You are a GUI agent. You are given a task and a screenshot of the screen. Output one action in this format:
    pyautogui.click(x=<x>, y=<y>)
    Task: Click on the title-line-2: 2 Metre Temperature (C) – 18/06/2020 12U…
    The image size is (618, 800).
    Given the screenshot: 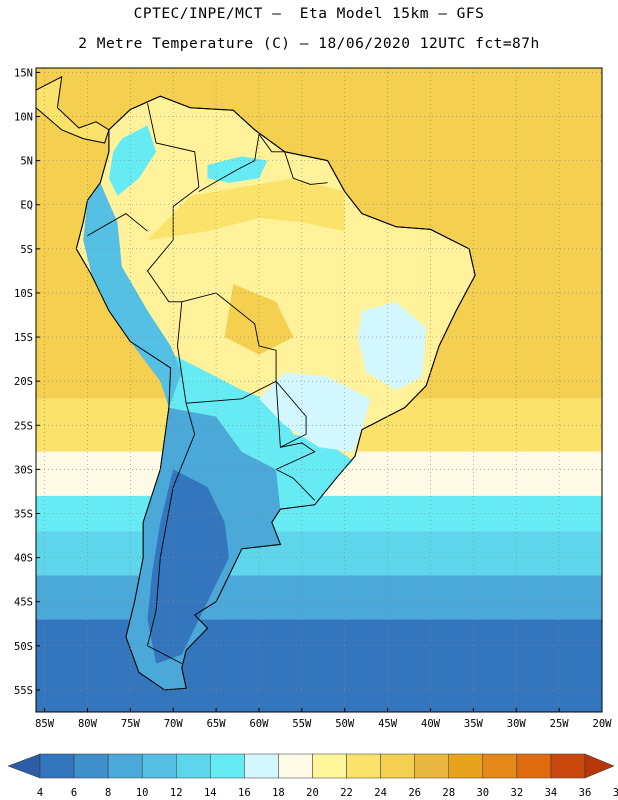 What is the action you would take?
    pyautogui.click(x=309, y=44)
    